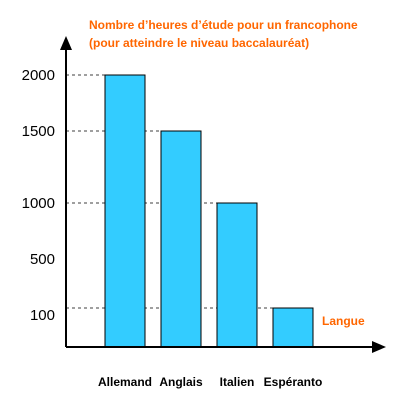  What do you see at coordinates (38, 75) in the screenshot?
I see `y-tick-label: 2000` at bounding box center [38, 75].